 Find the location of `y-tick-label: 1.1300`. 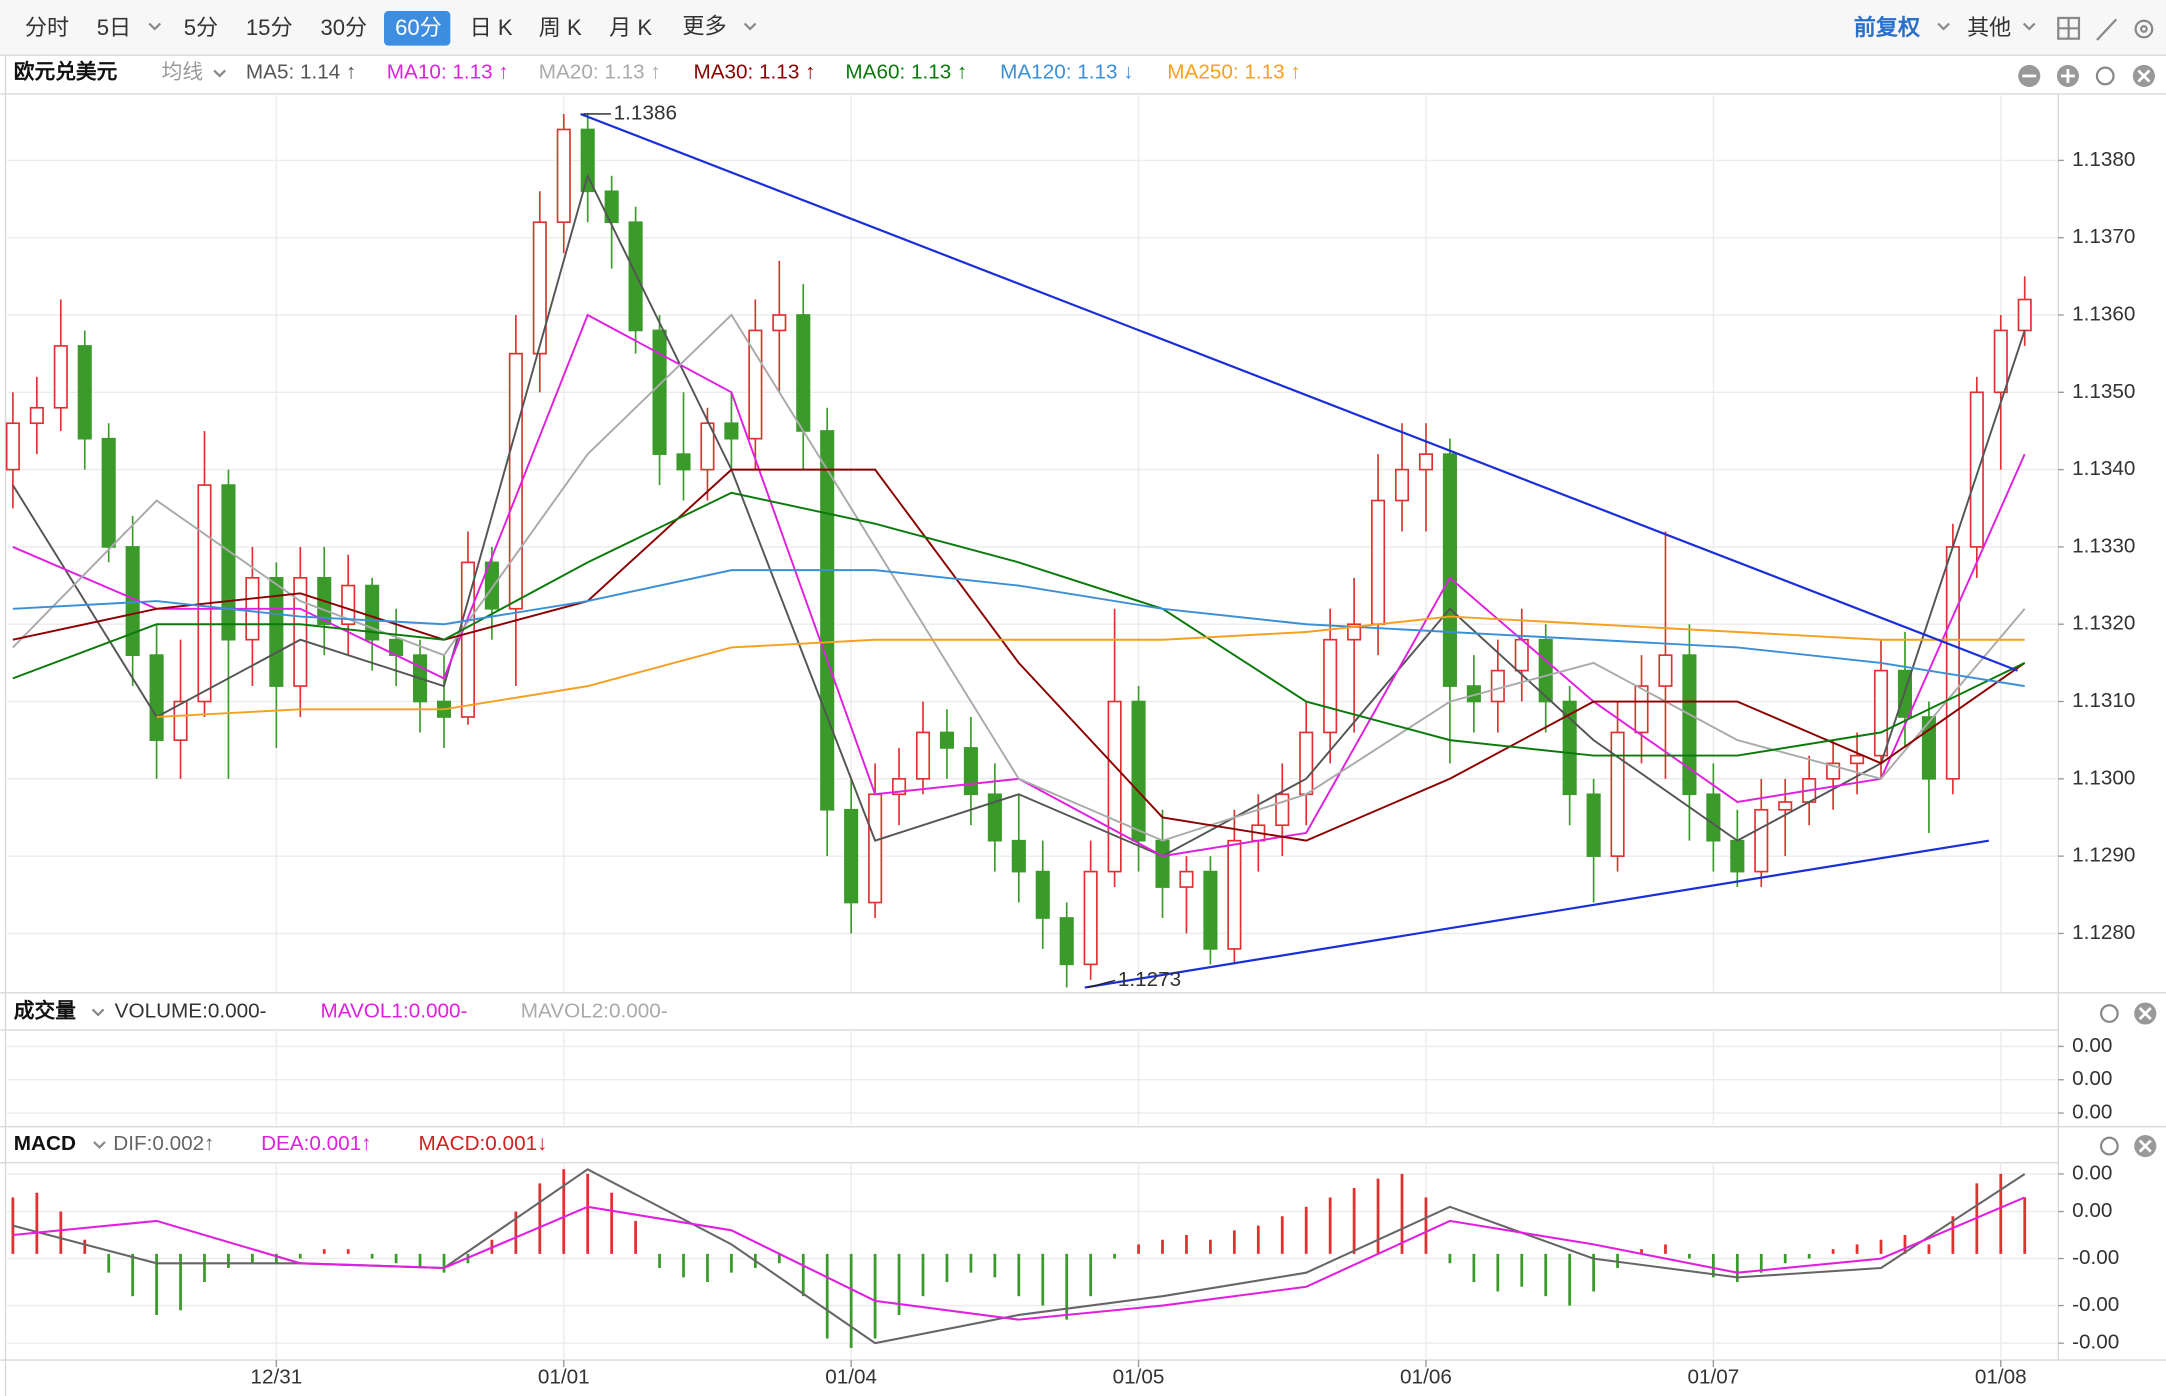

y-tick-label: 1.1300 is located at coordinates (2103, 777).